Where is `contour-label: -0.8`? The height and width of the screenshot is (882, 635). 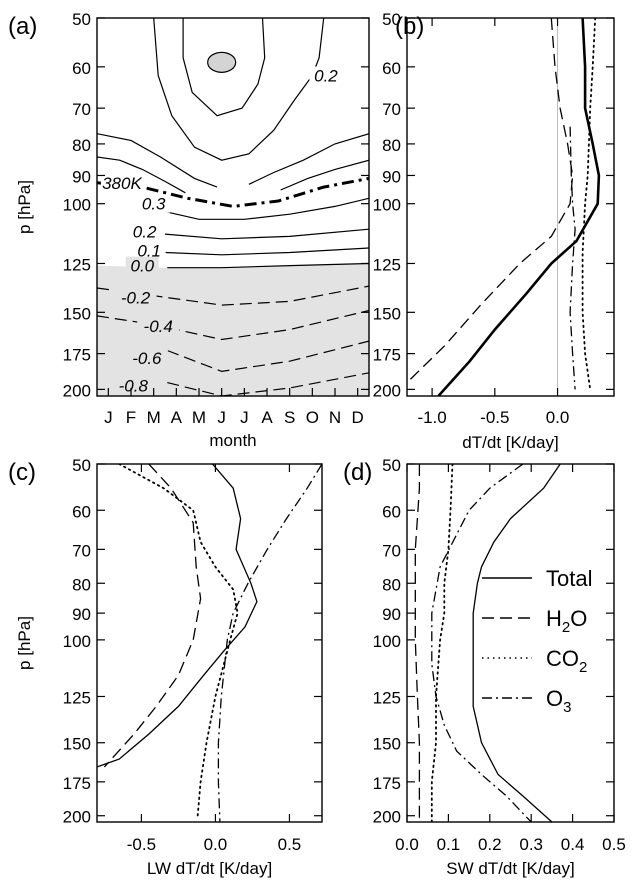 contour-label: -0.8 is located at coordinates (134, 385).